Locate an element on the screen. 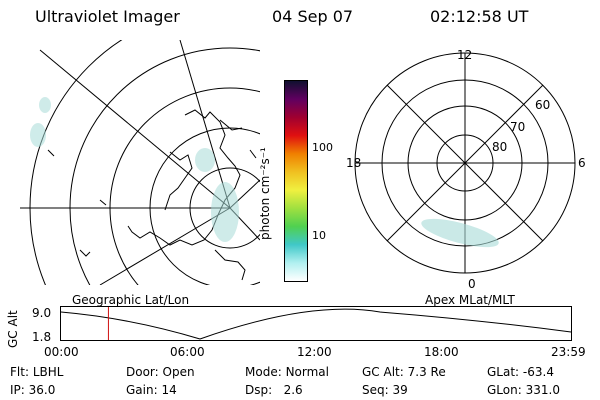 Image resolution: width=600 pixels, height=400 pixels. mode-value: Normal is located at coordinates (307, 372).